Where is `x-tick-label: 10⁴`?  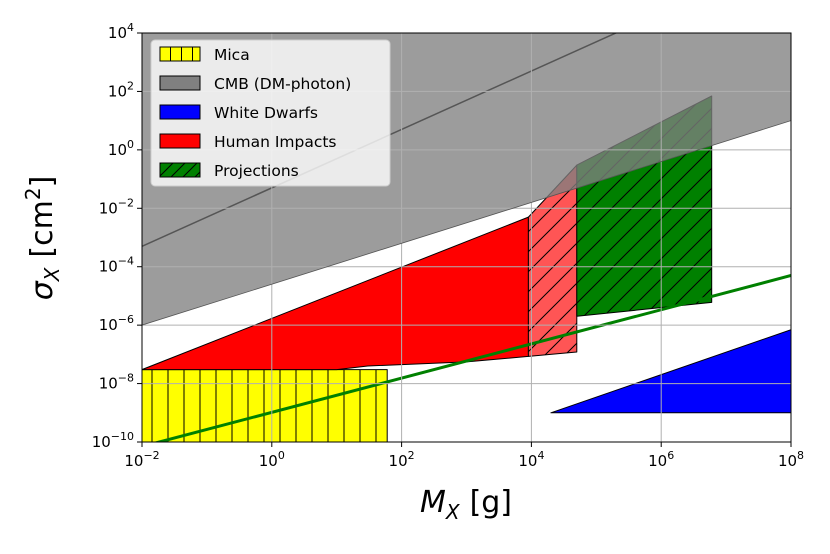 x-tick-label: 10⁴ is located at coordinates (531, 459).